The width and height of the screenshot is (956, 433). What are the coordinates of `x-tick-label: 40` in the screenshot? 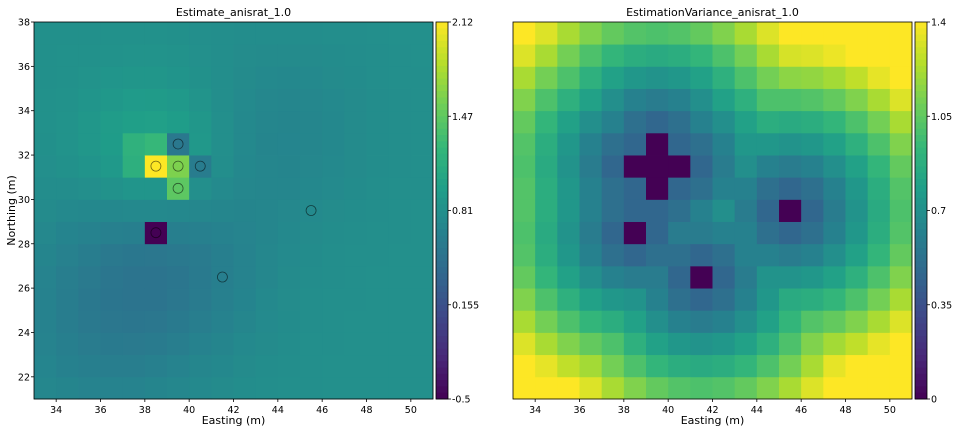 It's located at (189, 410).